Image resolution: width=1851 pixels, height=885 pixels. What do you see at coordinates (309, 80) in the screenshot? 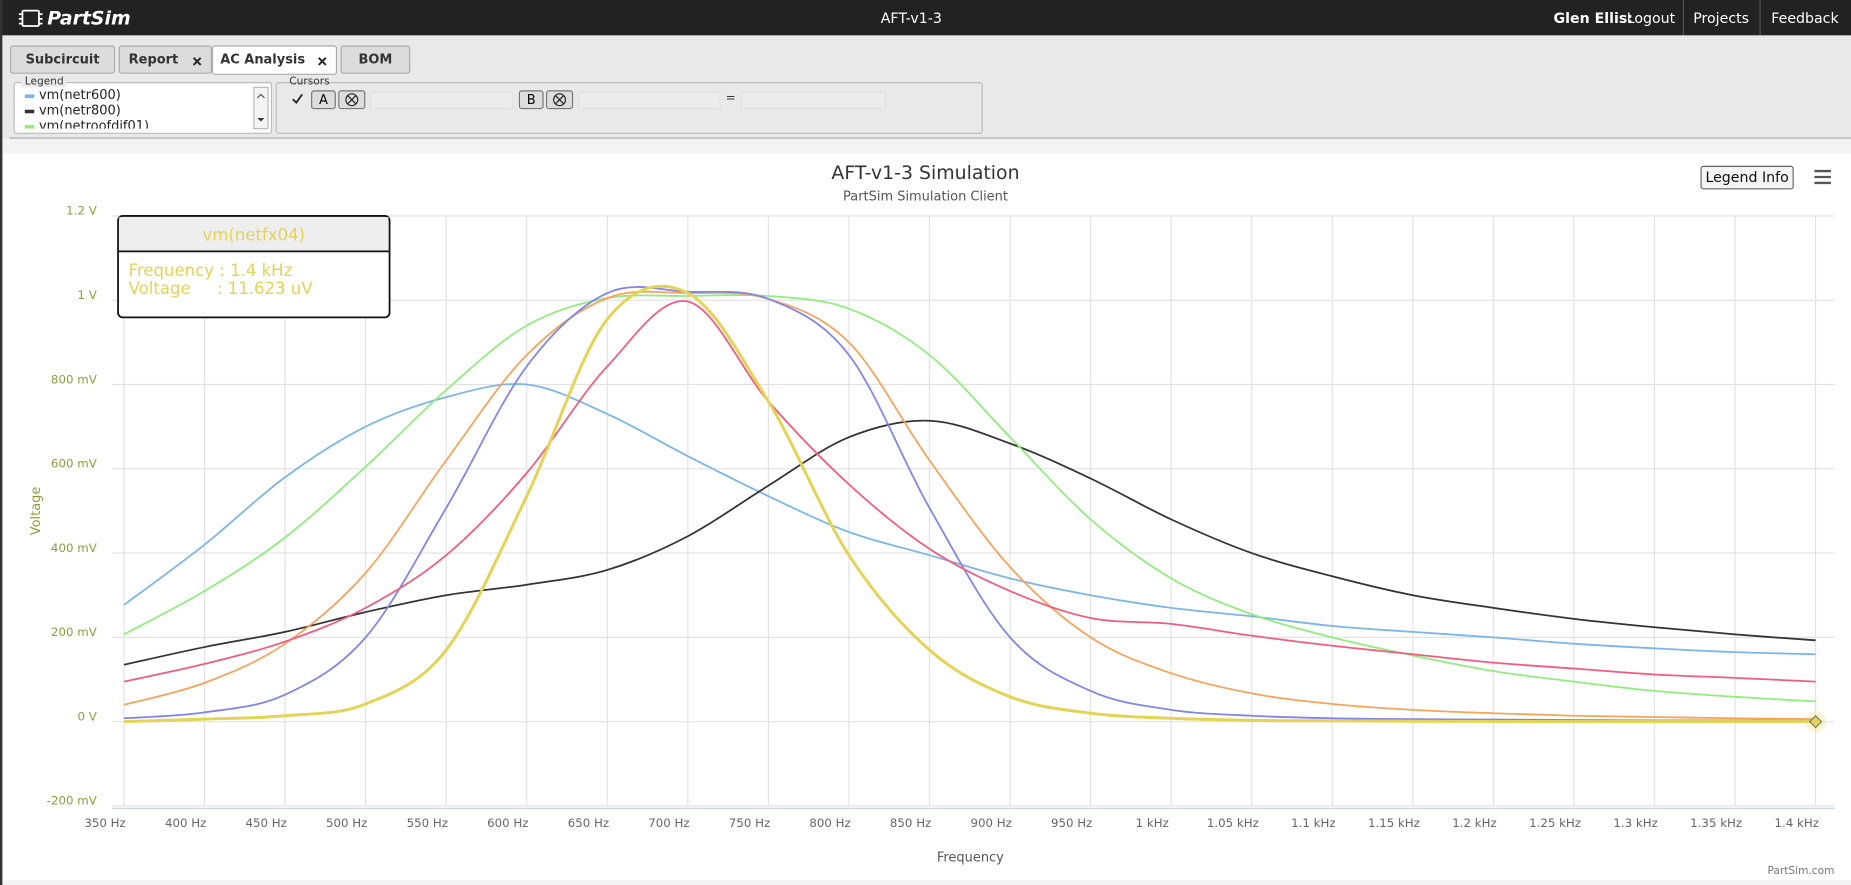
I see `cursors-title: Cursors` at bounding box center [309, 80].